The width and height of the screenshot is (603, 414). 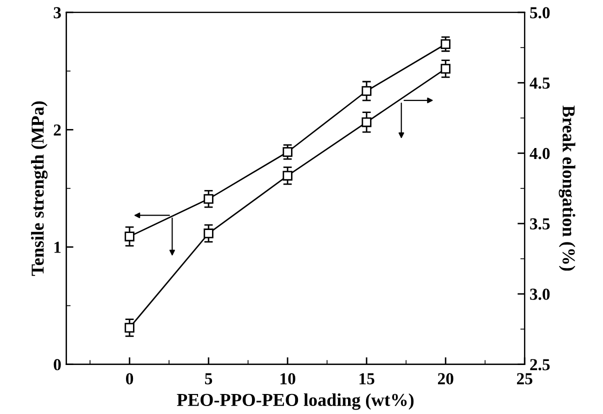 I want to click on y2-tick-label: 3.5, so click(x=540, y=224).